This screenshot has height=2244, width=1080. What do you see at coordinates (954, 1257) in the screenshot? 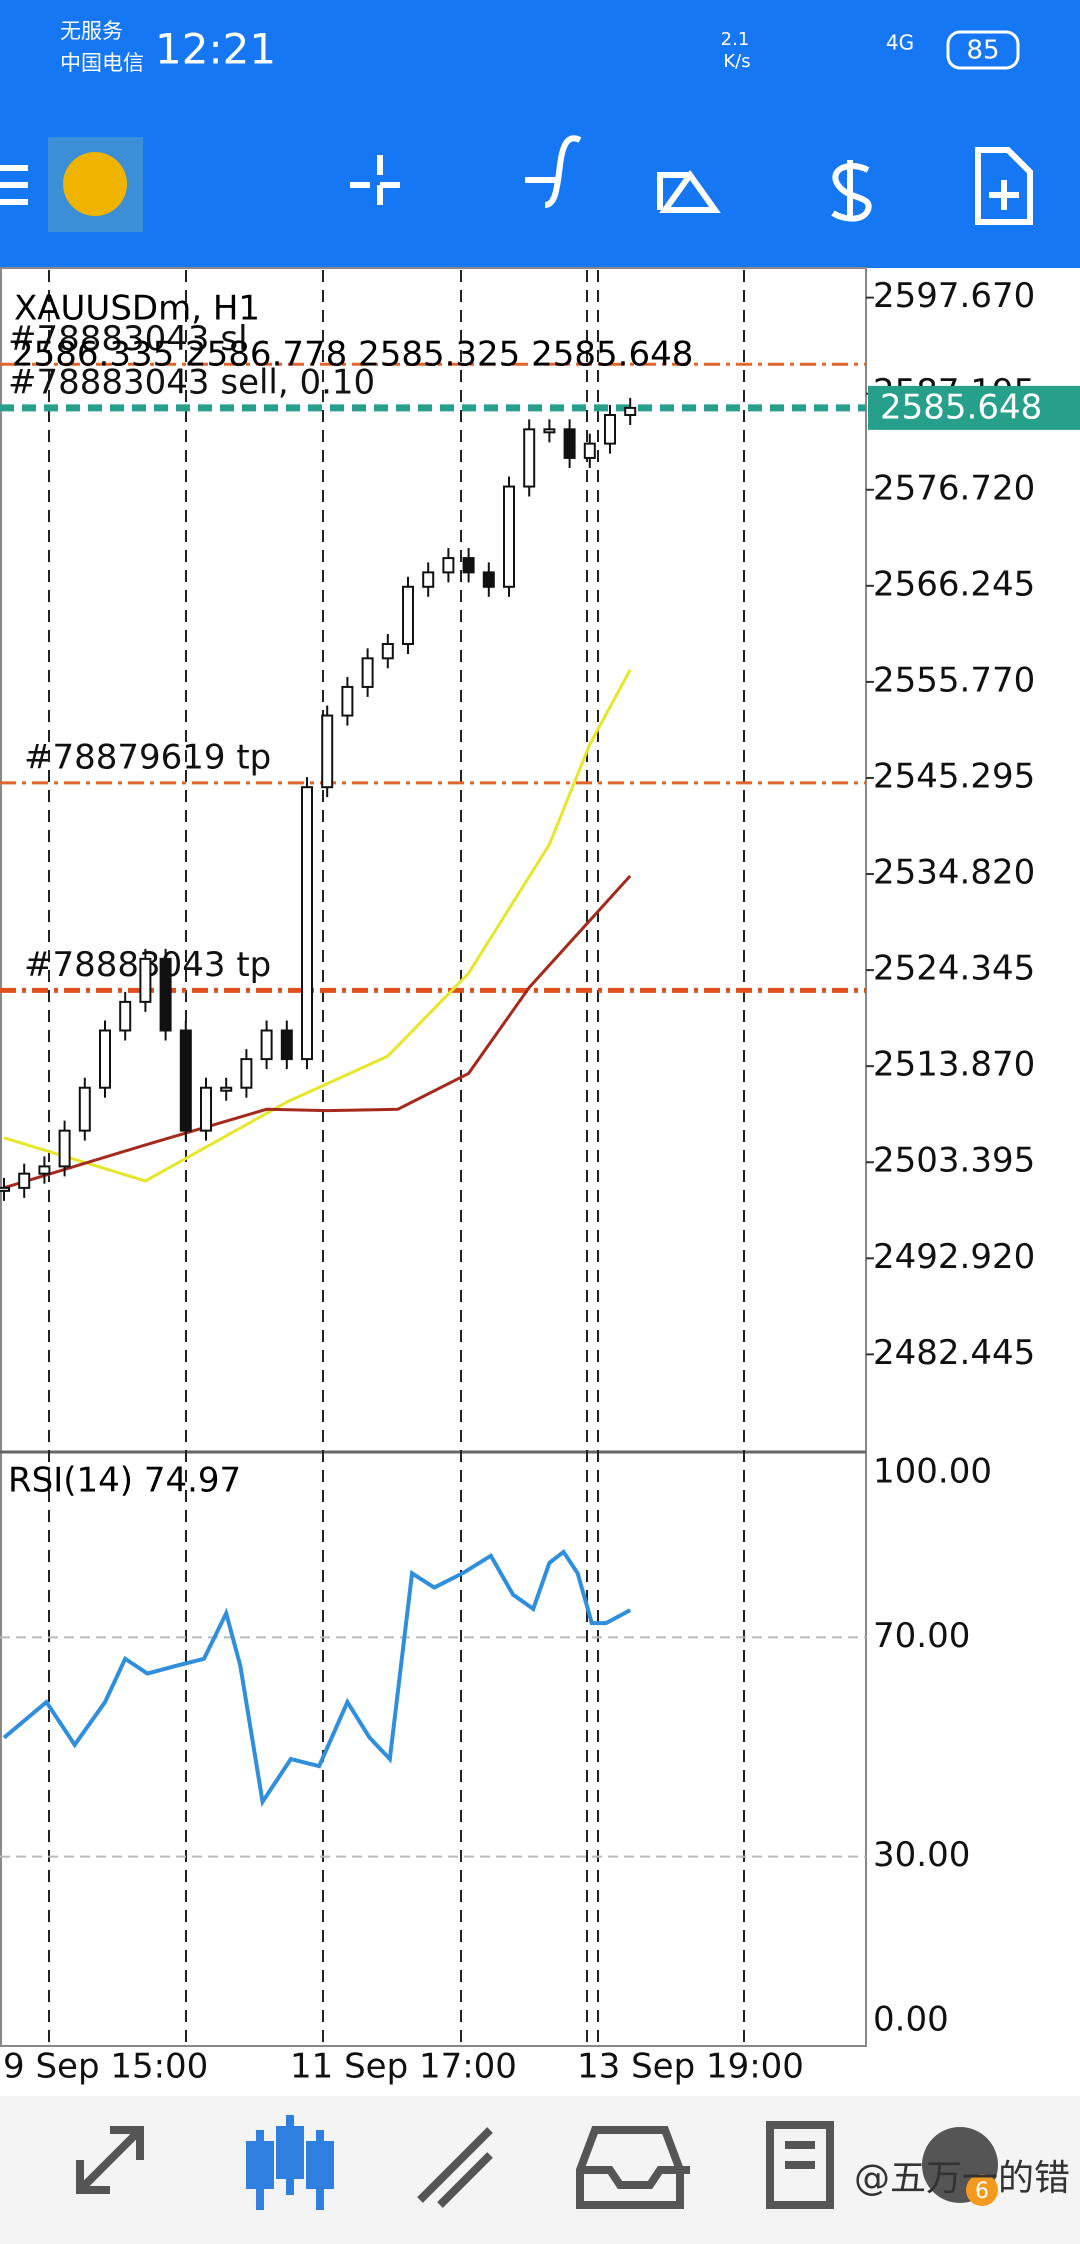
I see `y-tick-label: 2492.920` at bounding box center [954, 1257].